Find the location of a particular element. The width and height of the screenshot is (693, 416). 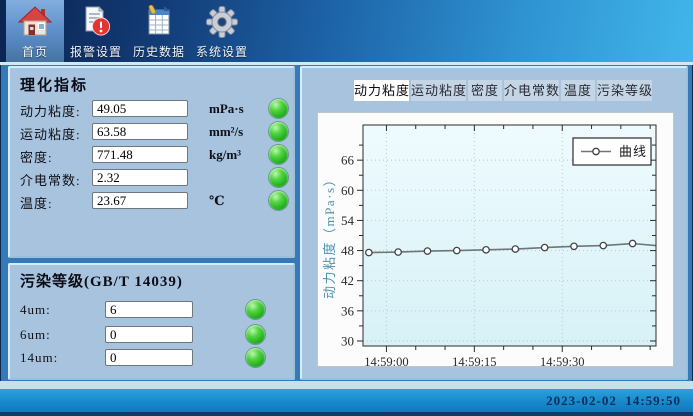

indicator-unit: kg/m³ is located at coordinates (225, 154).